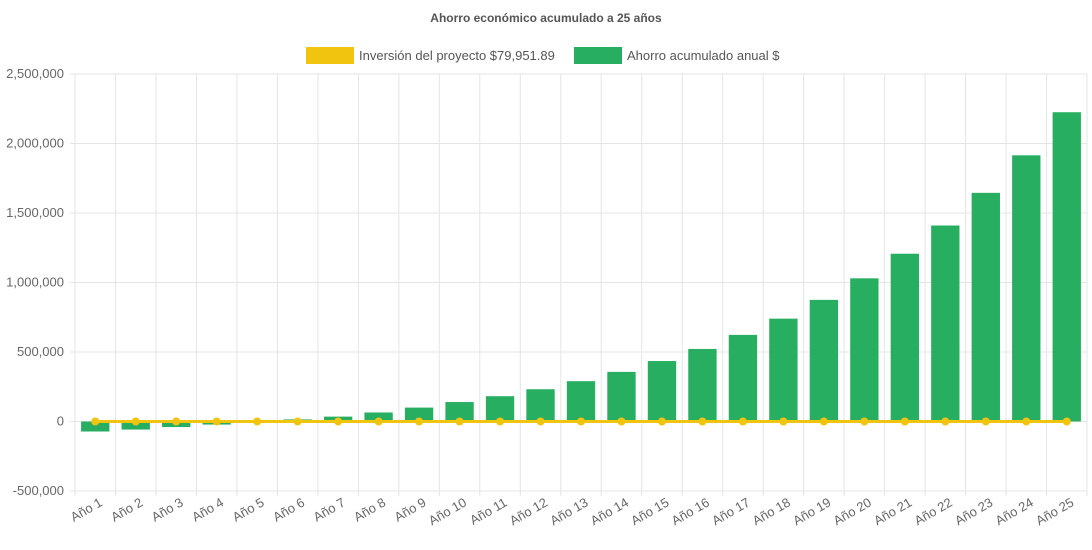 The image size is (1092, 550). Describe the element at coordinates (40, 351) in the screenshot. I see `y-tick-label: 500,000` at that location.